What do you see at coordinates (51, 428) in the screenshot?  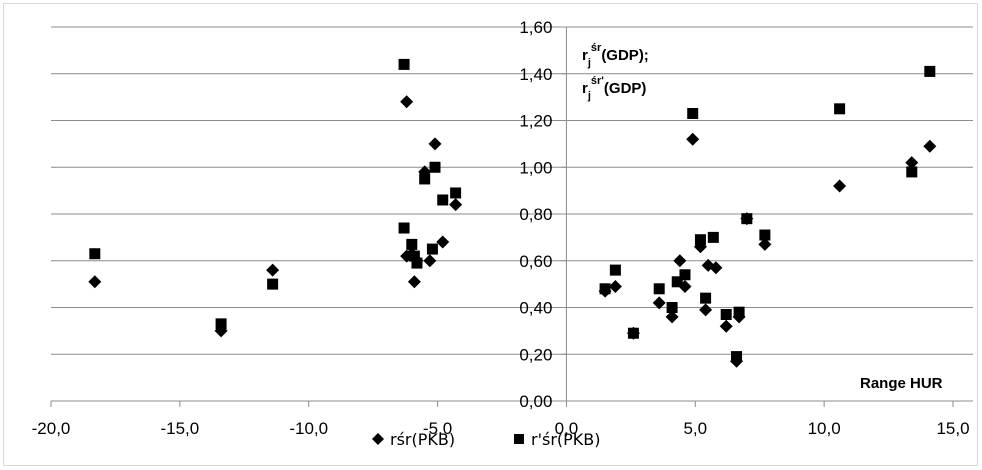 I see `x-tick-label: -20,0` at bounding box center [51, 428].